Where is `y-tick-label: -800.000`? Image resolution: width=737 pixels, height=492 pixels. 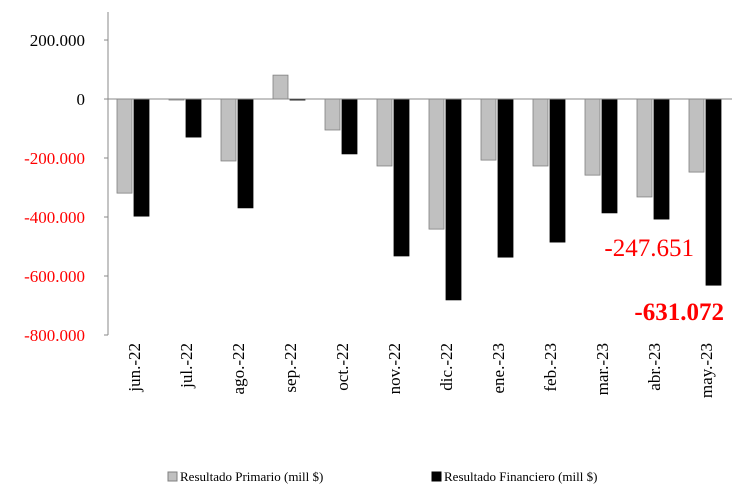
y-tick-label: -800.000 is located at coordinates (54, 335).